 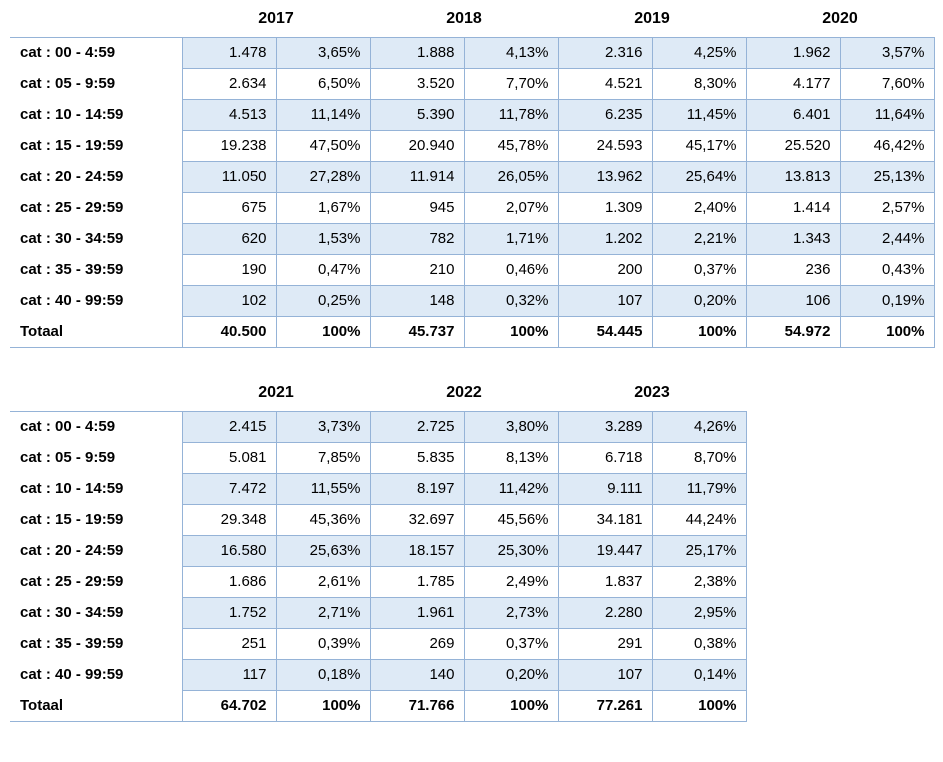 What do you see at coordinates (605, 582) in the screenshot?
I see `count-cell: 1.837` at bounding box center [605, 582].